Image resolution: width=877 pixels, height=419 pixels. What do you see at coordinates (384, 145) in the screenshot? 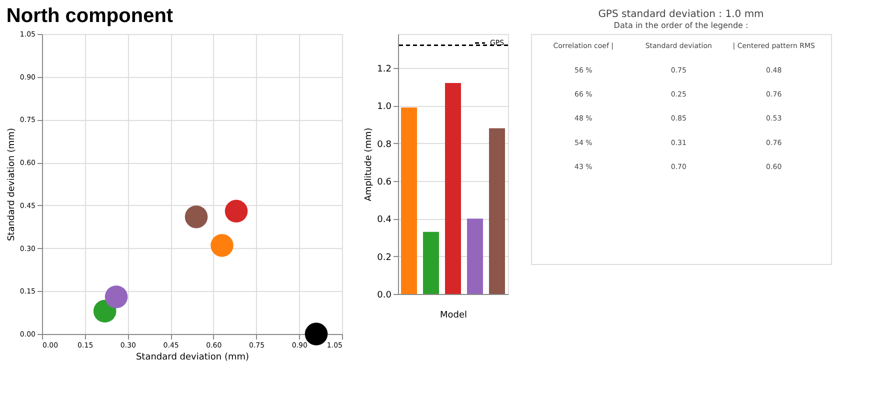
I see `y-tick-label: 0.8` at bounding box center [384, 145].